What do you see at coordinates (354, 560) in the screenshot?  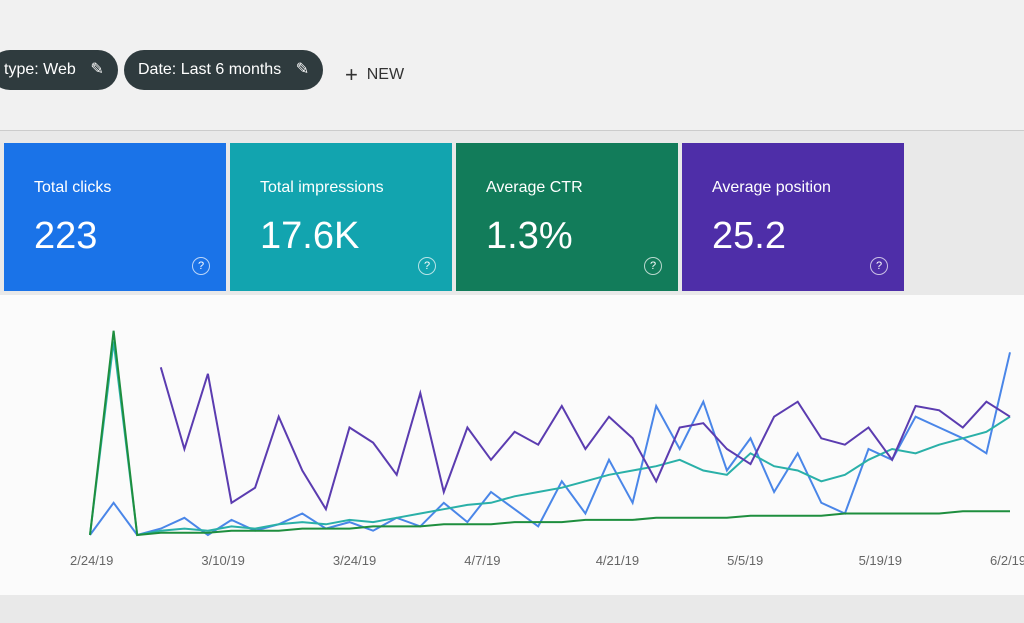 I see `x-tick-label: 3/24/19` at bounding box center [354, 560].